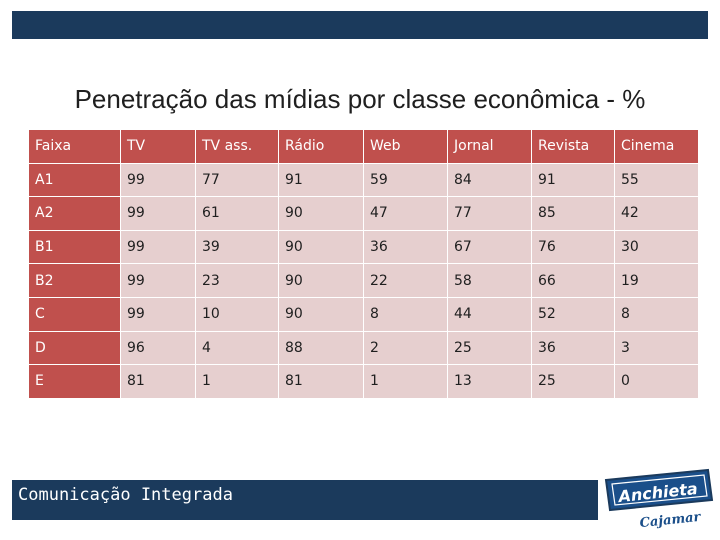 This screenshot has height=540, width=720. I want to click on table-cell: 47, so click(405, 213).